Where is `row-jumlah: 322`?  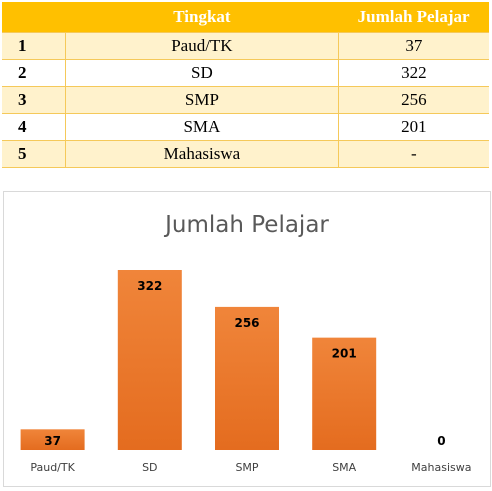
row-jumlah: 322 is located at coordinates (413, 73).